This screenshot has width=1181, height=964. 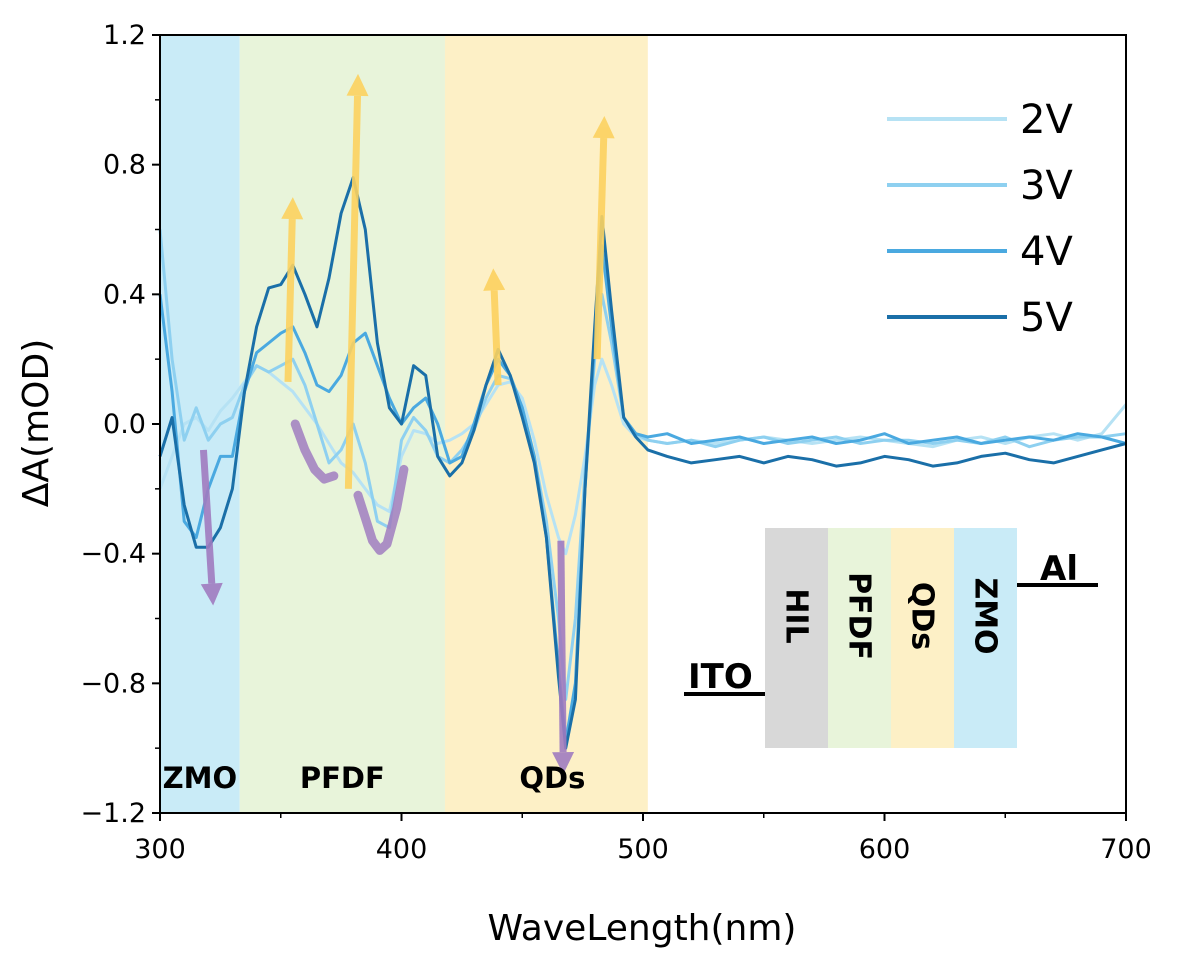 What do you see at coordinates (290, 300) in the screenshot?
I see `up-arrow-1-shaft` at bounding box center [290, 300].